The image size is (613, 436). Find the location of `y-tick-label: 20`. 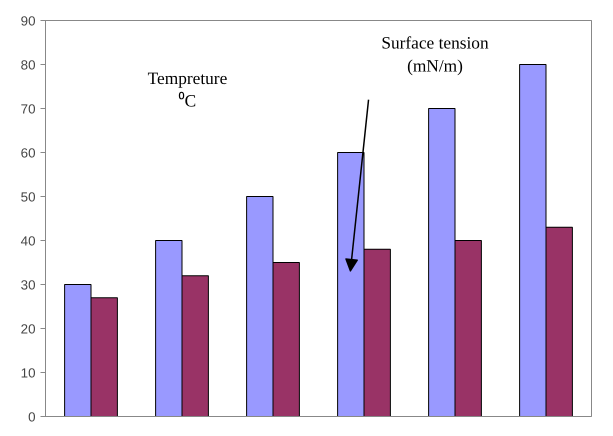

y-tick-label: 20 is located at coordinates (28, 329).